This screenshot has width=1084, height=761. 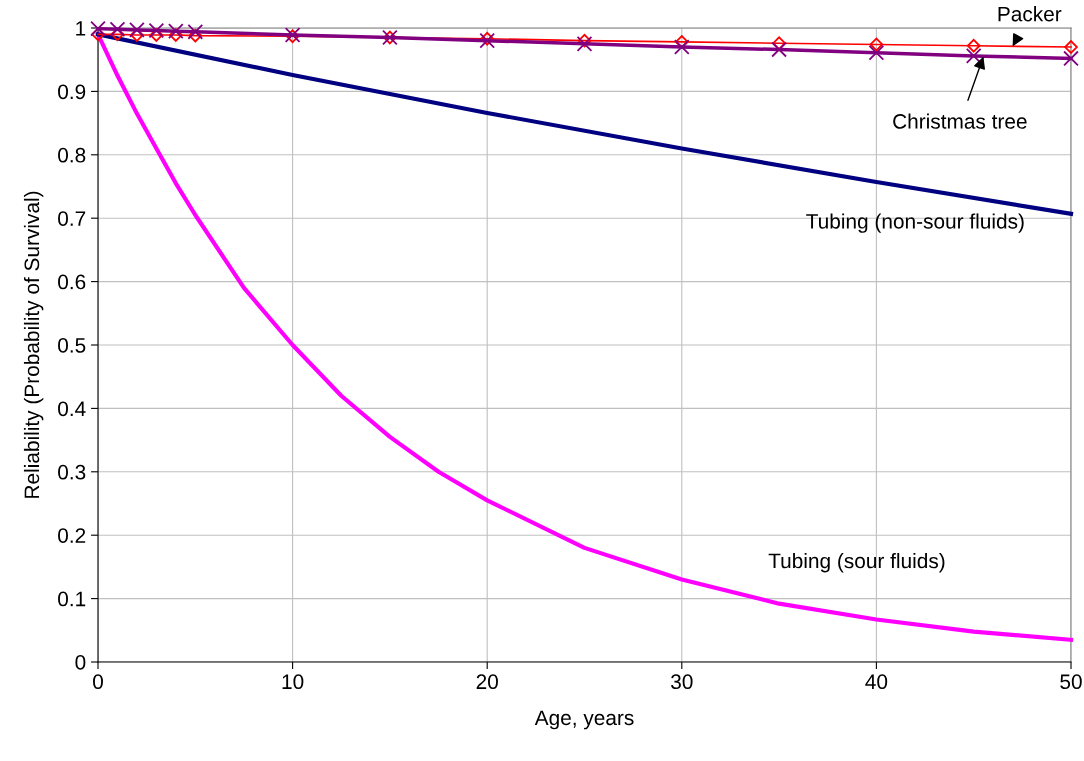 I want to click on y-tick-label: 0.5, so click(x=72, y=345).